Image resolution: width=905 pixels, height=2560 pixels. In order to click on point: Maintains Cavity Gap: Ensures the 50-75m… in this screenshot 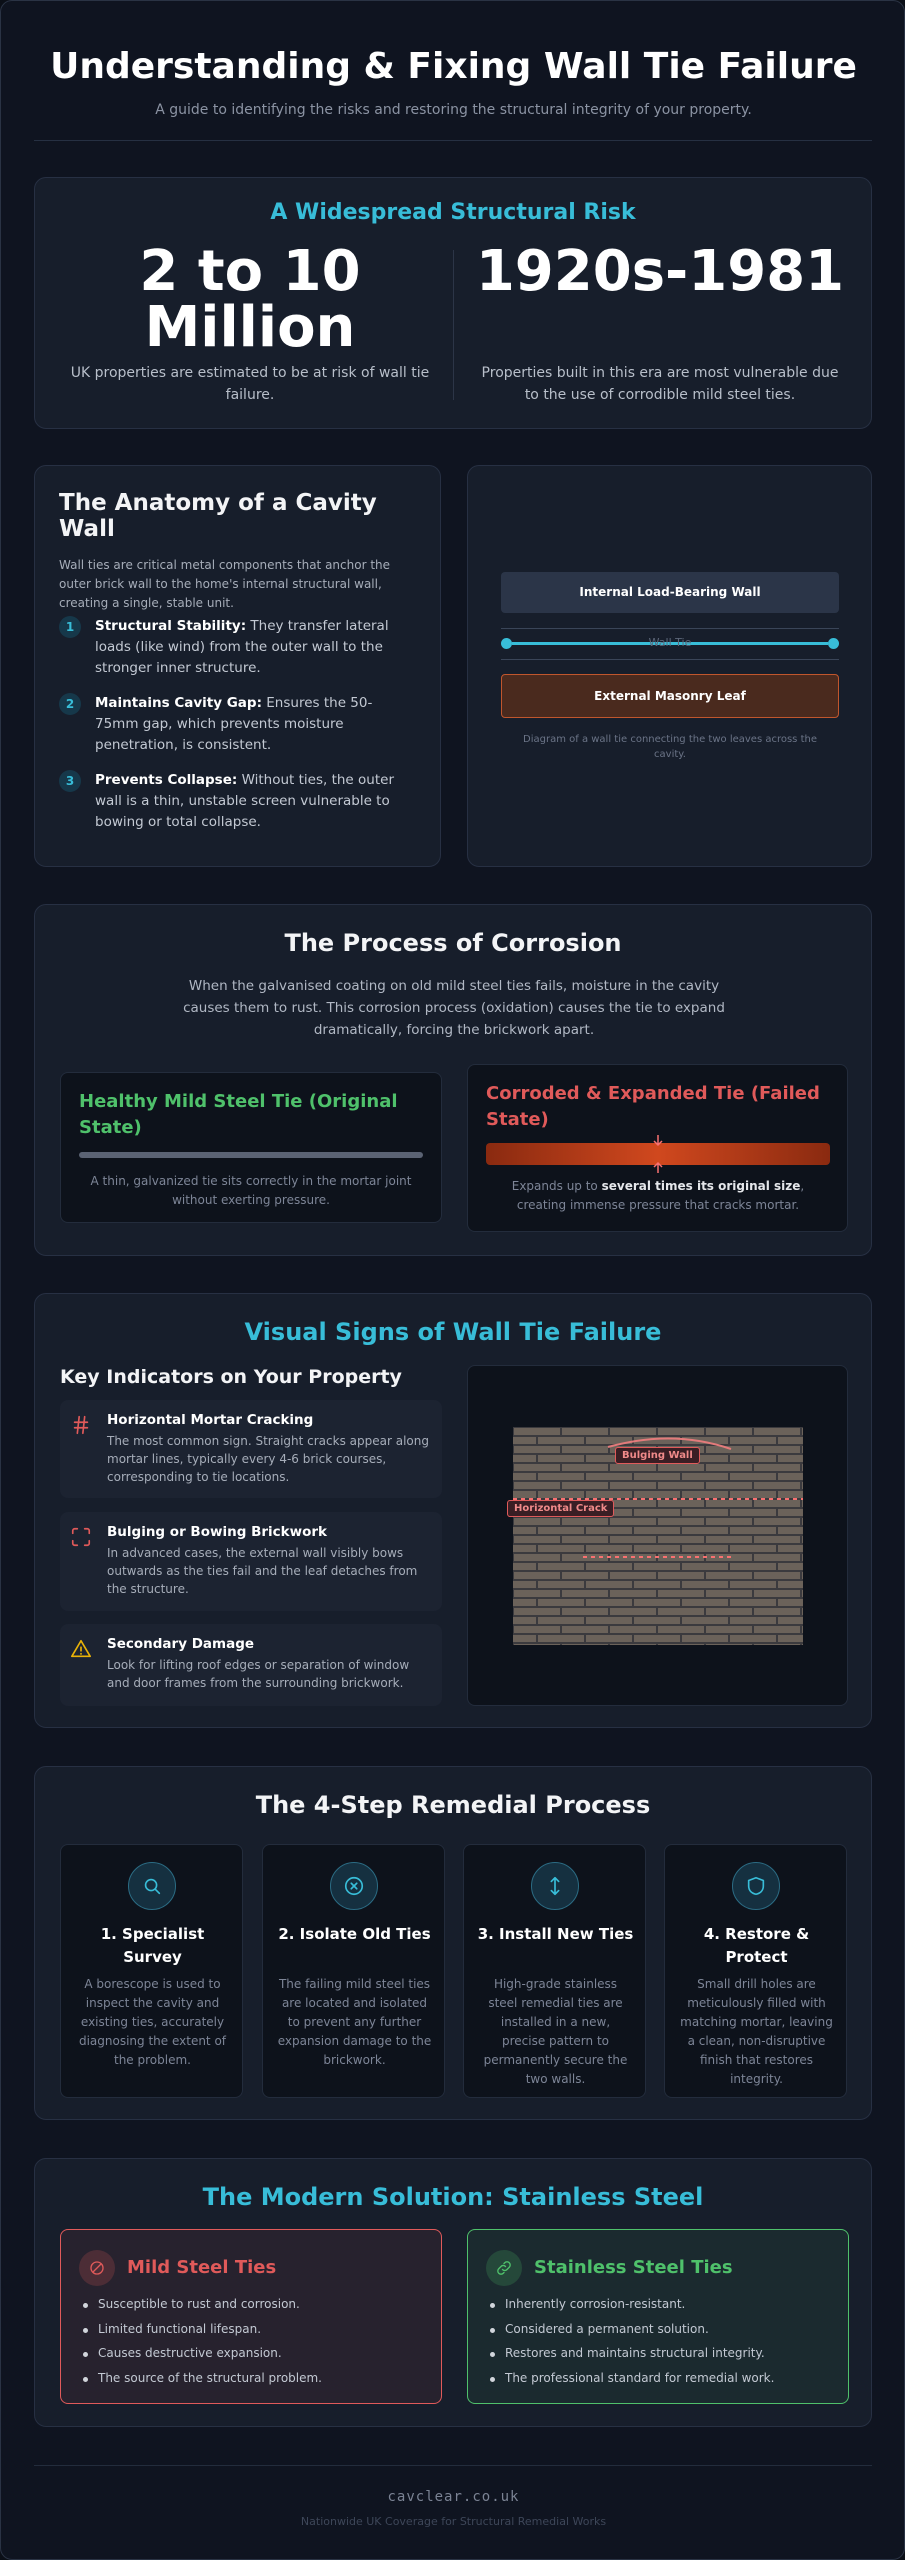, I will do `click(255, 724)`.